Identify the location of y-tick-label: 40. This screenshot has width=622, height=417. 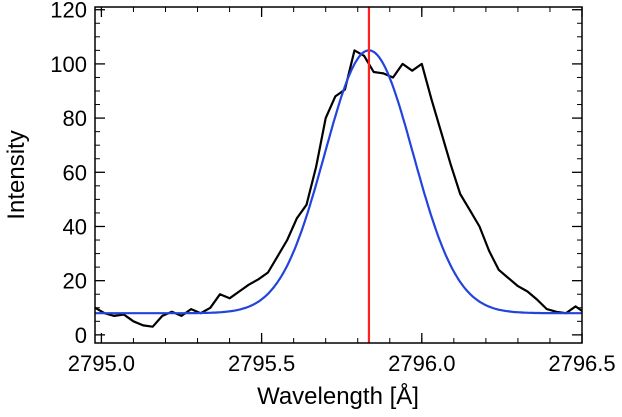
(75, 226).